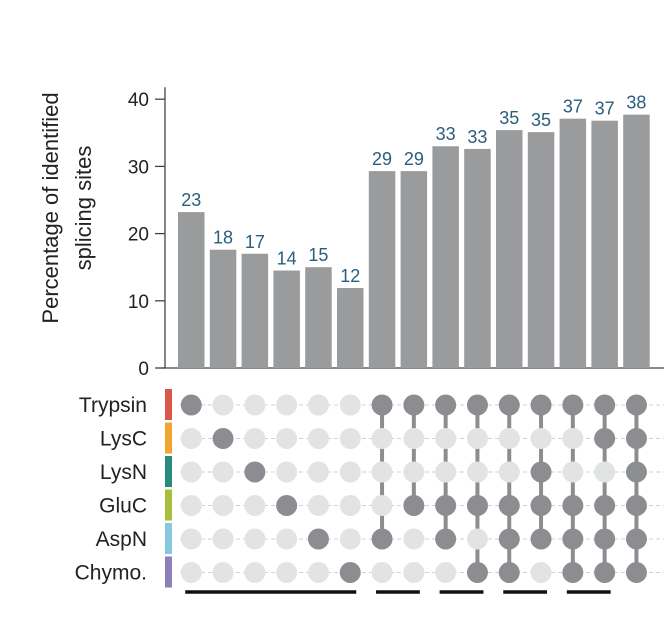 This screenshot has width=664, height=619. Describe the element at coordinates (350, 276) in the screenshot. I see `bar-value-label: 12` at that location.